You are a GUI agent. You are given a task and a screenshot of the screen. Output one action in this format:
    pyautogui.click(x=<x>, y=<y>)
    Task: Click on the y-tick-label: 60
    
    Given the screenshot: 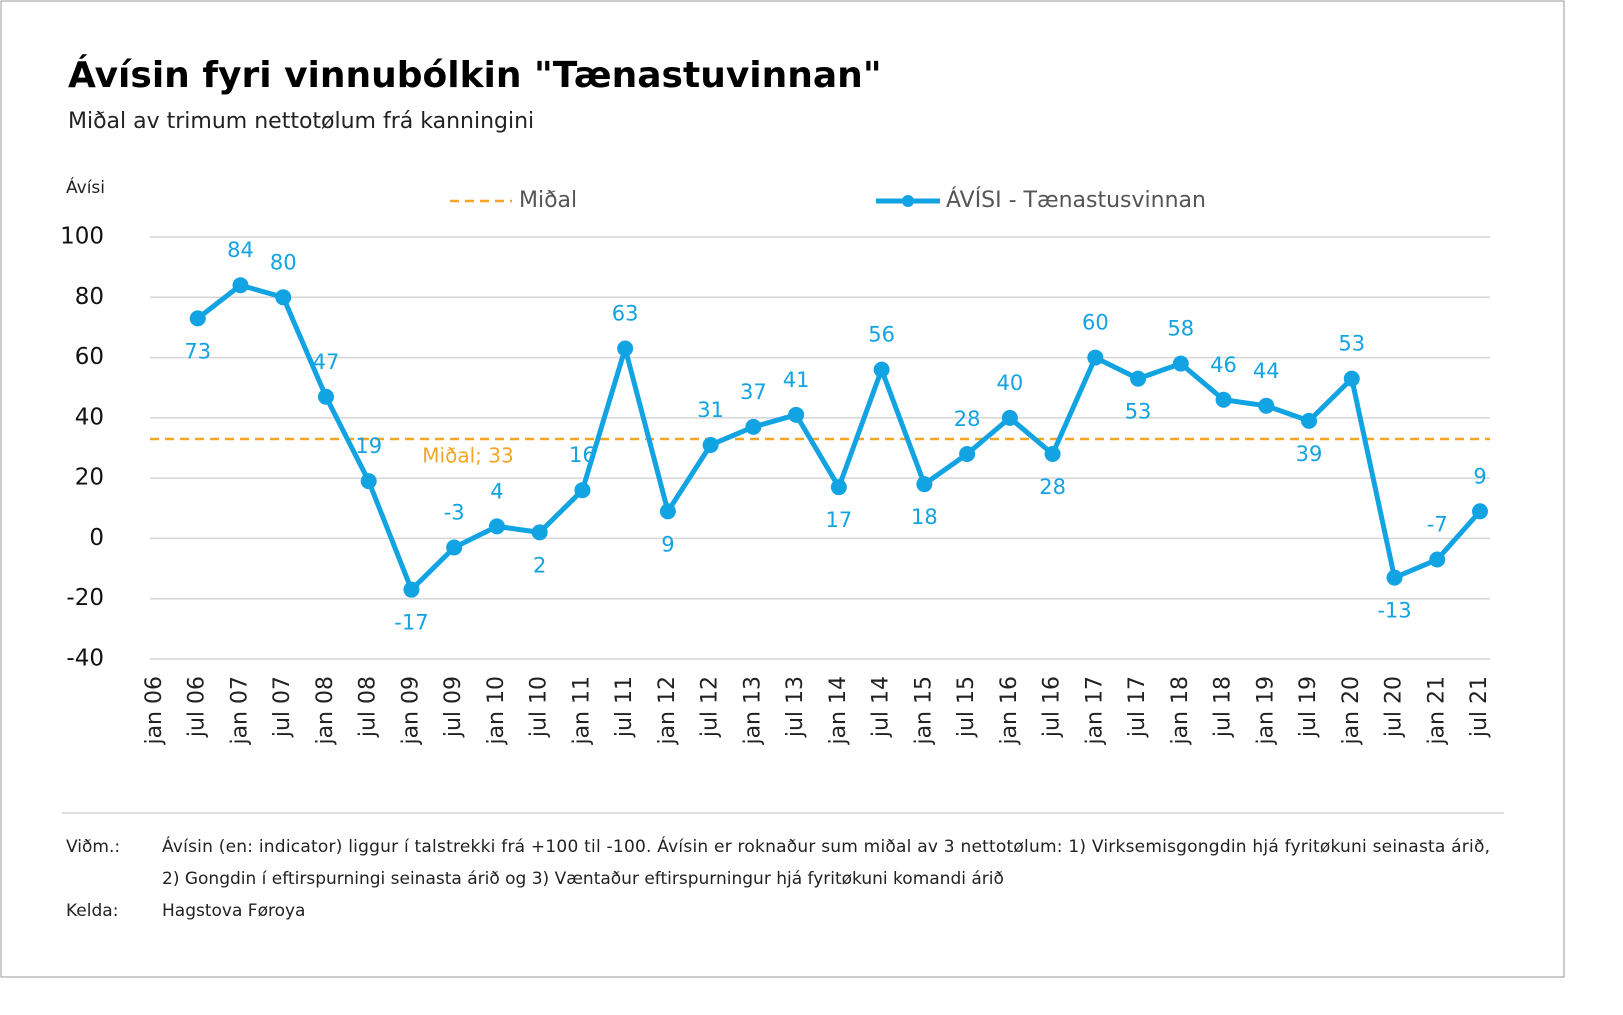 What is the action you would take?
    pyautogui.click(x=89, y=357)
    